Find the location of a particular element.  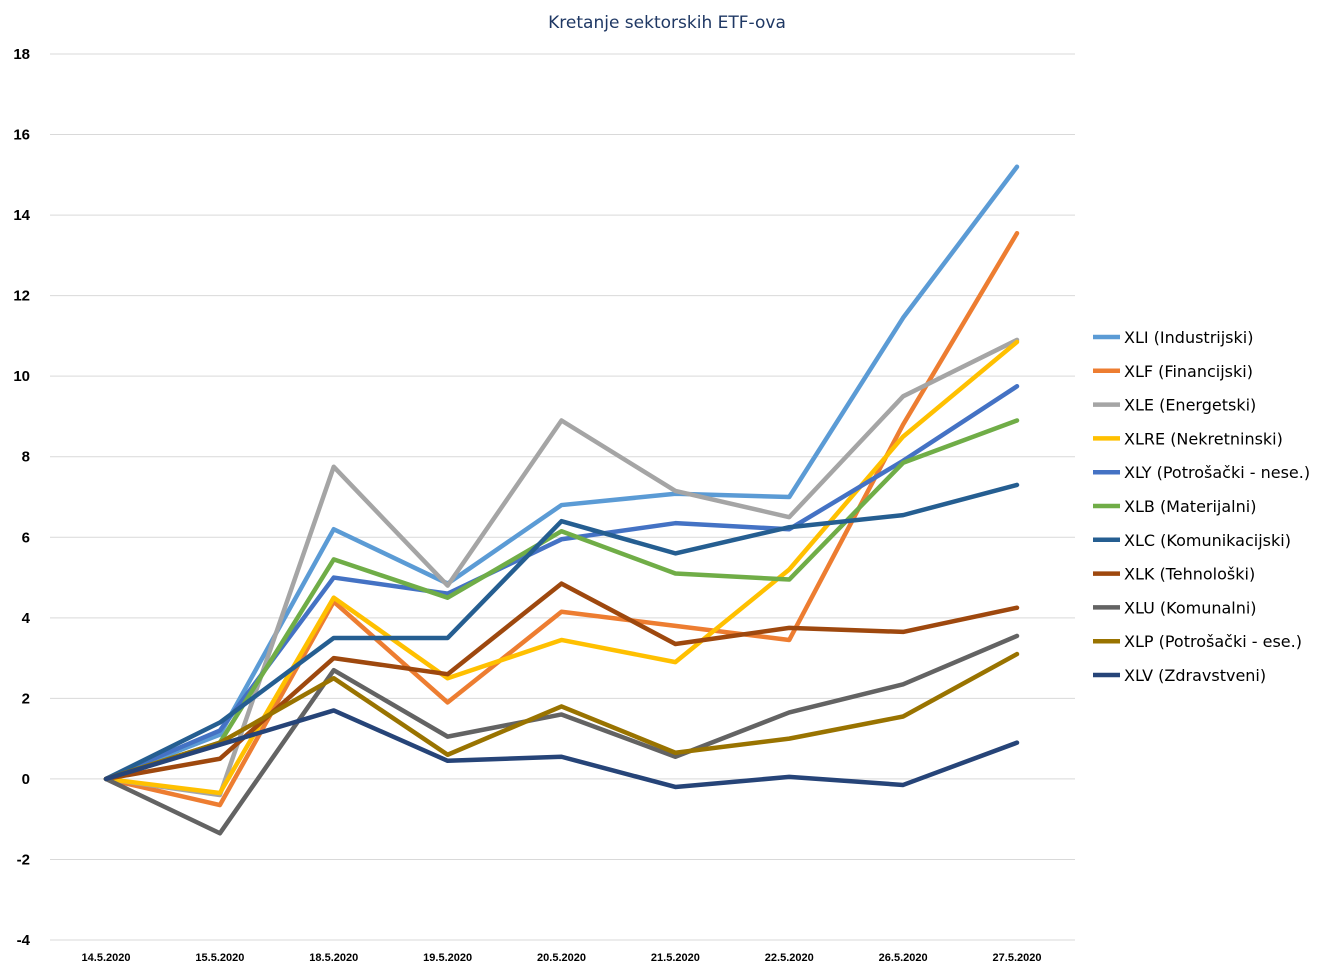

x-tick-label: 14.5.2020 is located at coordinates (106, 958).